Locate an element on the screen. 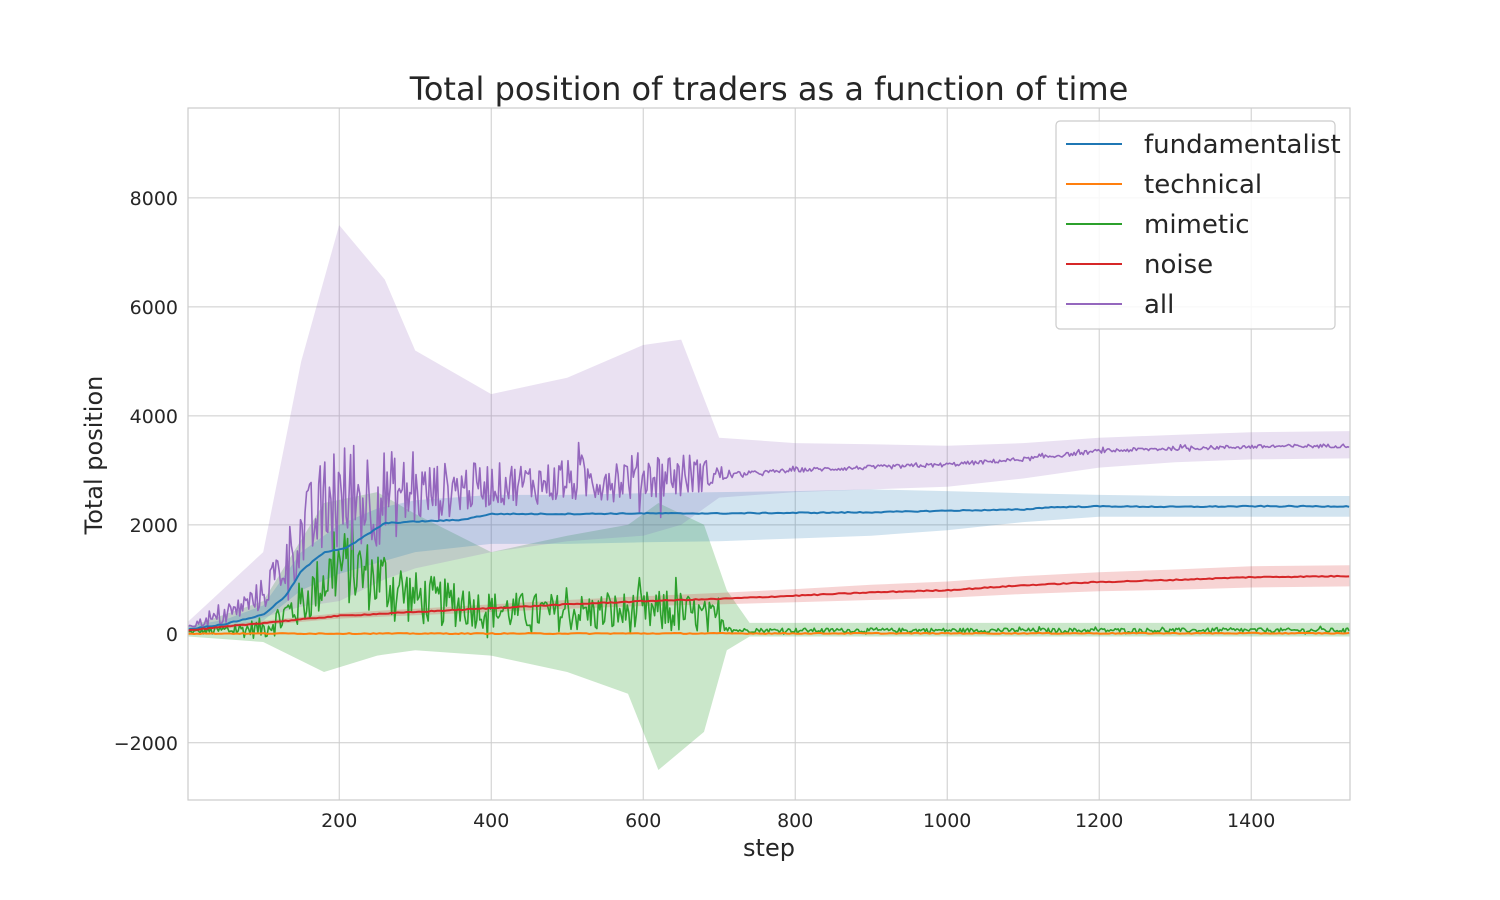 The height and width of the screenshot is (900, 1500). technical-line is located at coordinates (768, 633).